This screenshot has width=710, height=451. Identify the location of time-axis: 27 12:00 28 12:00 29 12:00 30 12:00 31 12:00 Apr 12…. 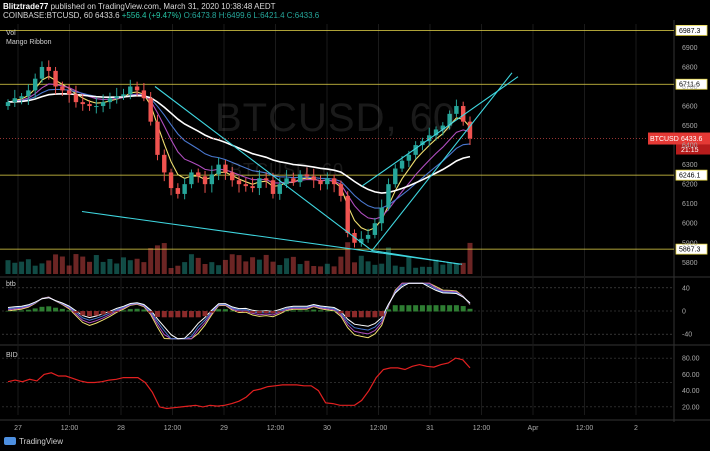
(326, 428).